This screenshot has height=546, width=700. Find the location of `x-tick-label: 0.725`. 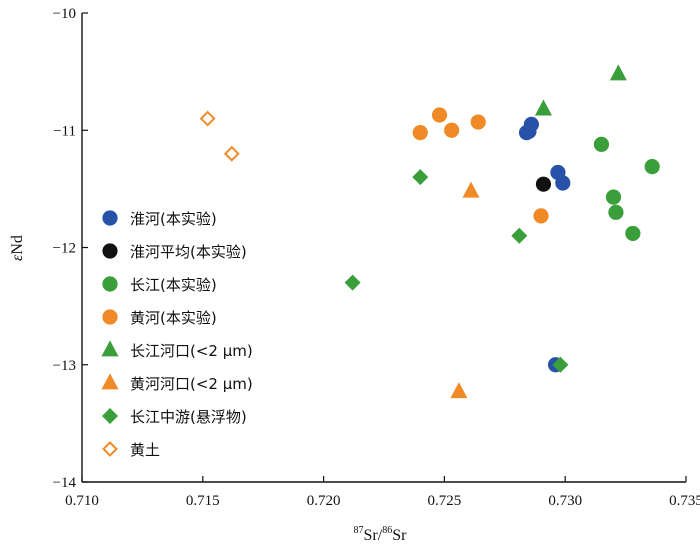

x-tick-label: 0.725 is located at coordinates (445, 501).